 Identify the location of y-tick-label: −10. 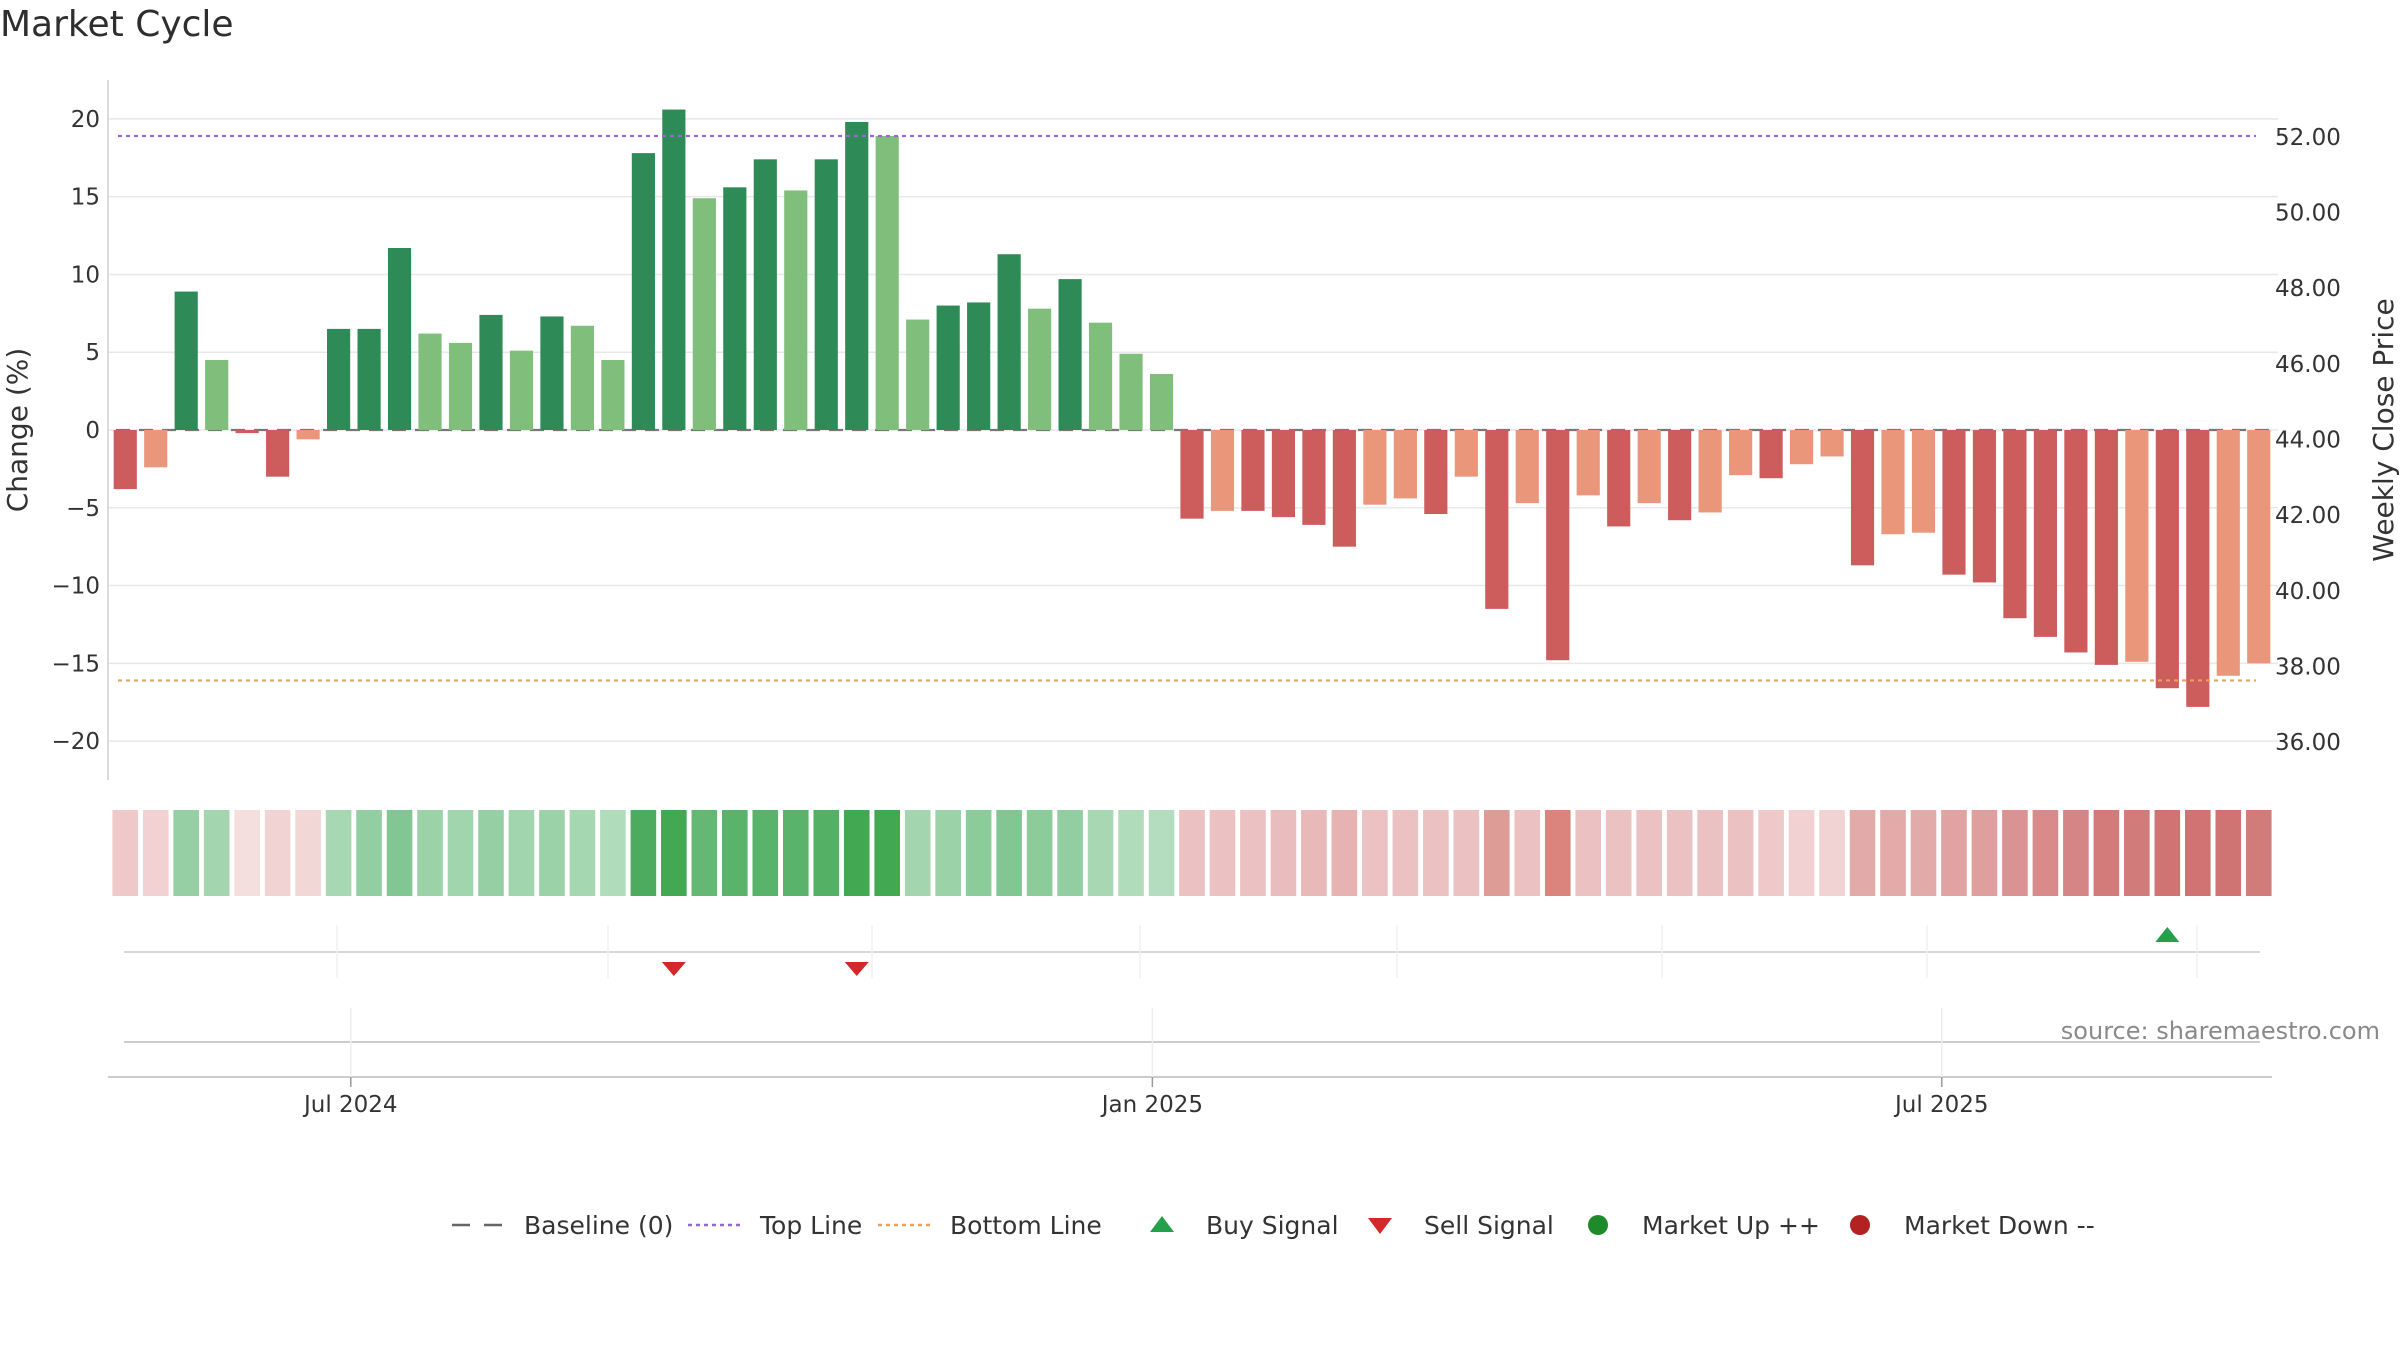
(75, 587).